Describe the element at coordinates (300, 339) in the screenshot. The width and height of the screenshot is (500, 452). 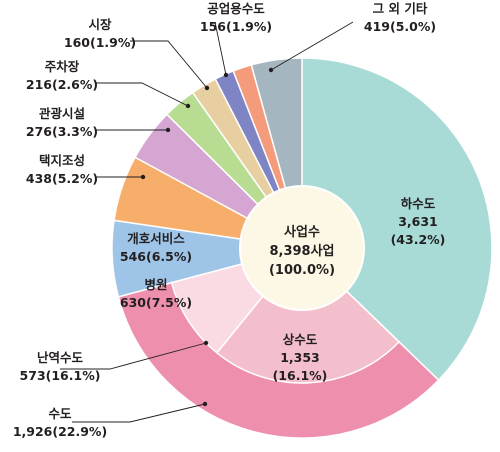
I see `label-waterworks-name: 상수도` at that location.